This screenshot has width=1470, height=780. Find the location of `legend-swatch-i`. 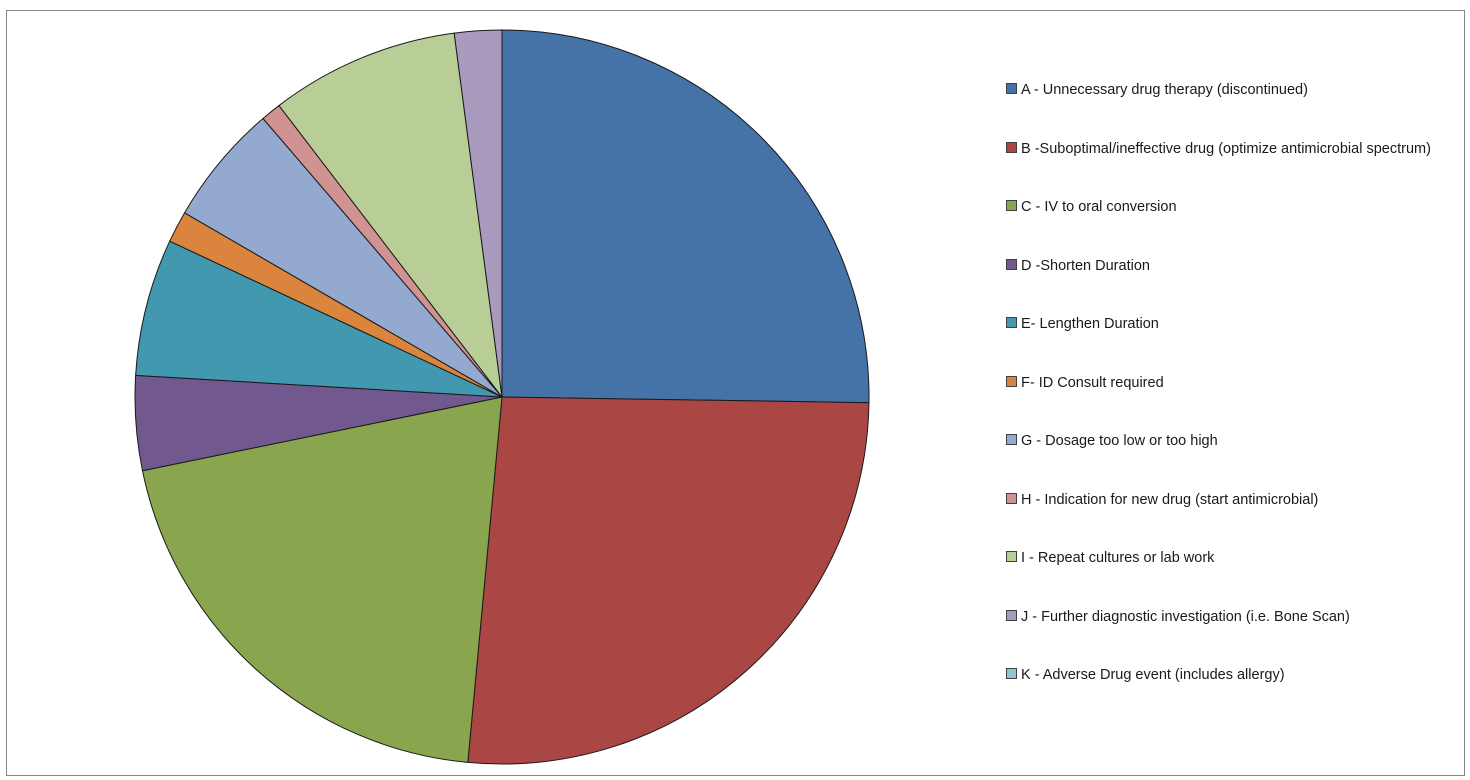

legend-swatch-i is located at coordinates (1011, 556).